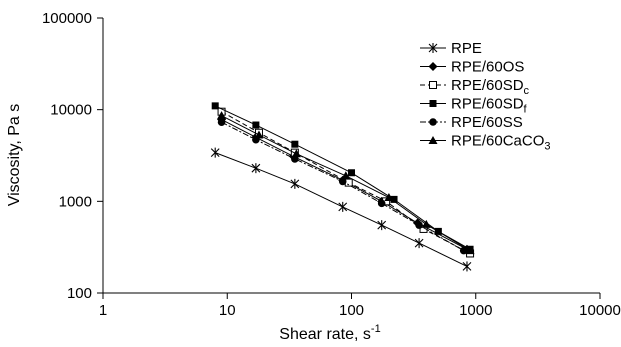 This screenshot has height=347, width=621. I want to click on series-line, so click(341, 209).